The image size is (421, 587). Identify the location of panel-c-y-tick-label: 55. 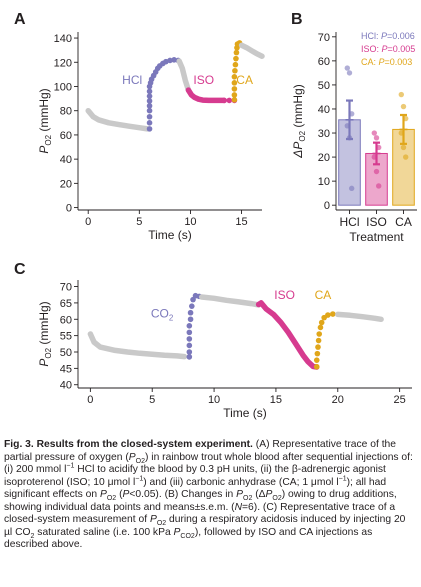
(66, 337).